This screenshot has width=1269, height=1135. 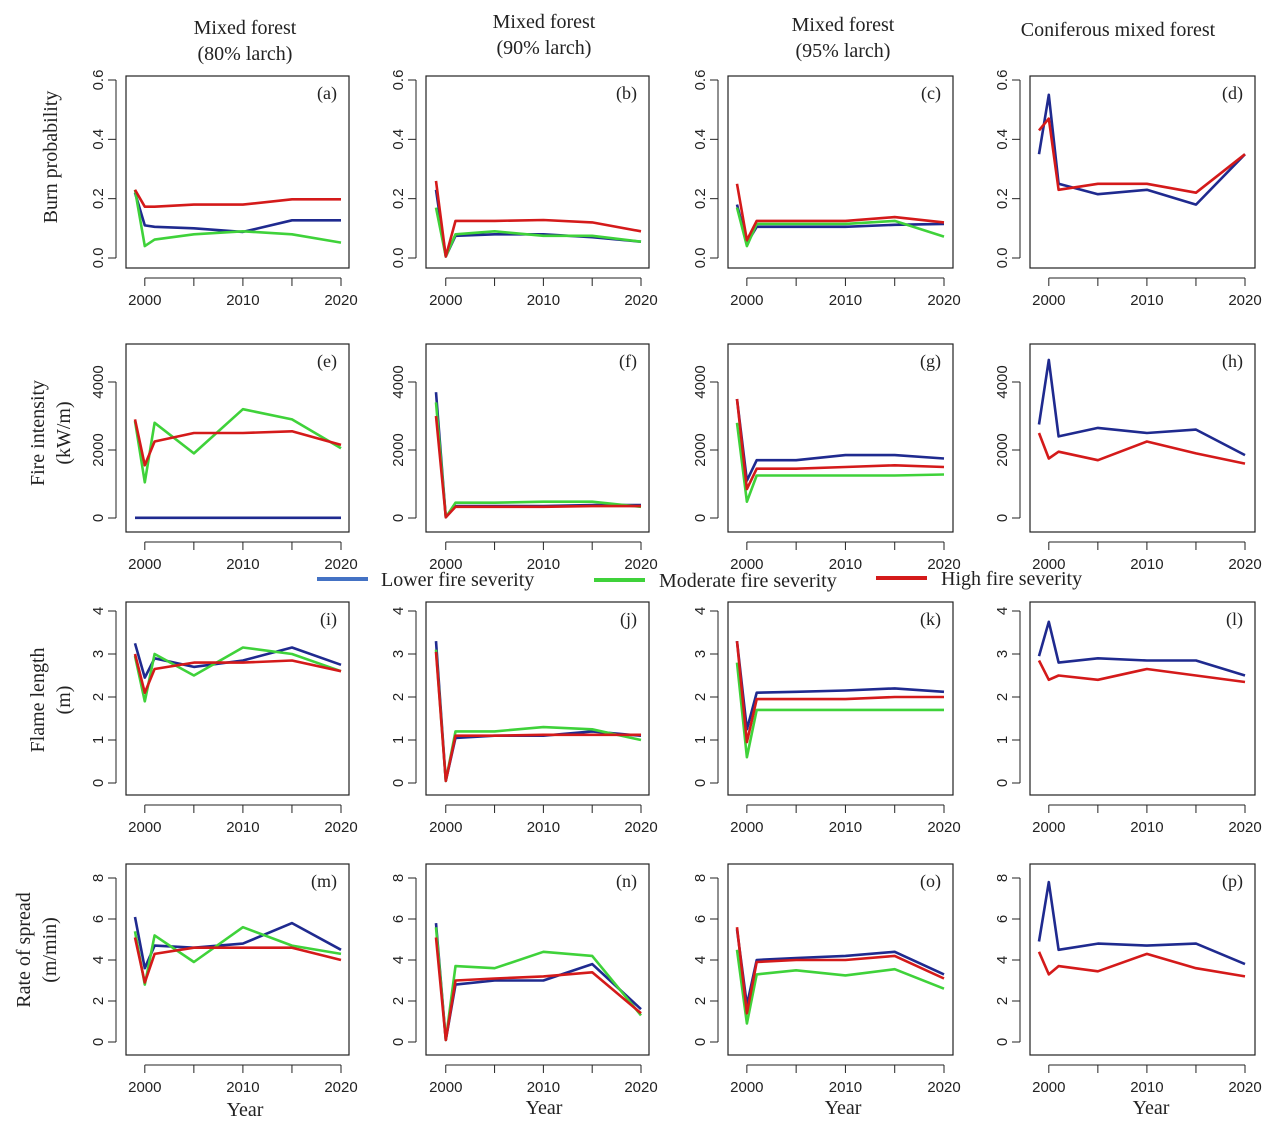 What do you see at coordinates (245, 54) in the screenshot?
I see `column-title-1-line2: (80% larch)` at bounding box center [245, 54].